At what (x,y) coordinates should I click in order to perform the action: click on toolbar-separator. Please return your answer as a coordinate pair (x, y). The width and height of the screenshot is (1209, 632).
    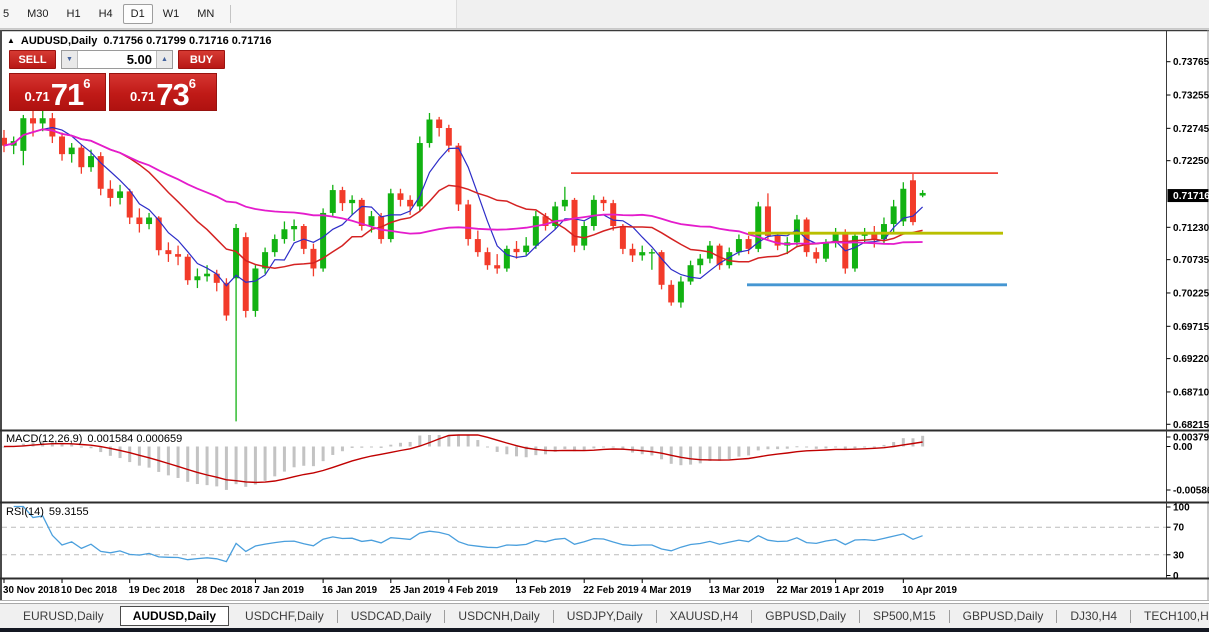
    Looking at the image, I should click on (231, 14).